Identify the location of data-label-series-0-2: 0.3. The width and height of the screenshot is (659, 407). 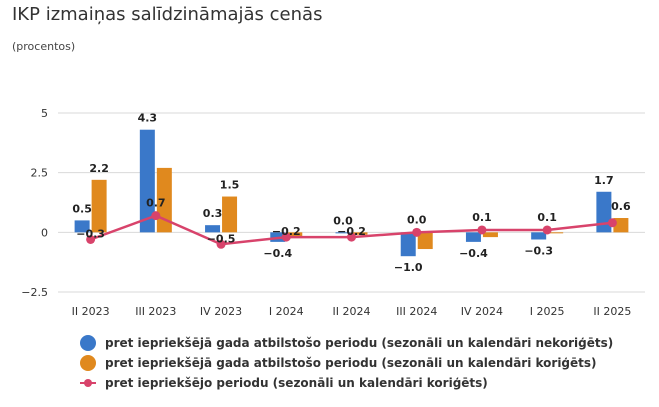
(213, 213).